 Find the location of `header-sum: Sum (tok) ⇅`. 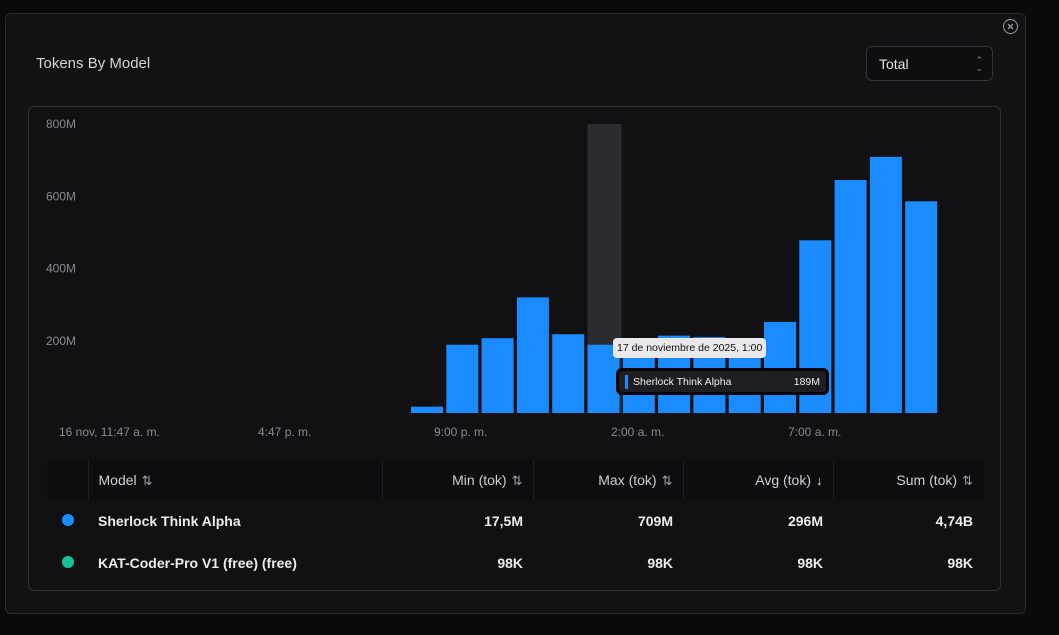

header-sum: Sum (tok) ⇅ is located at coordinates (908, 480).